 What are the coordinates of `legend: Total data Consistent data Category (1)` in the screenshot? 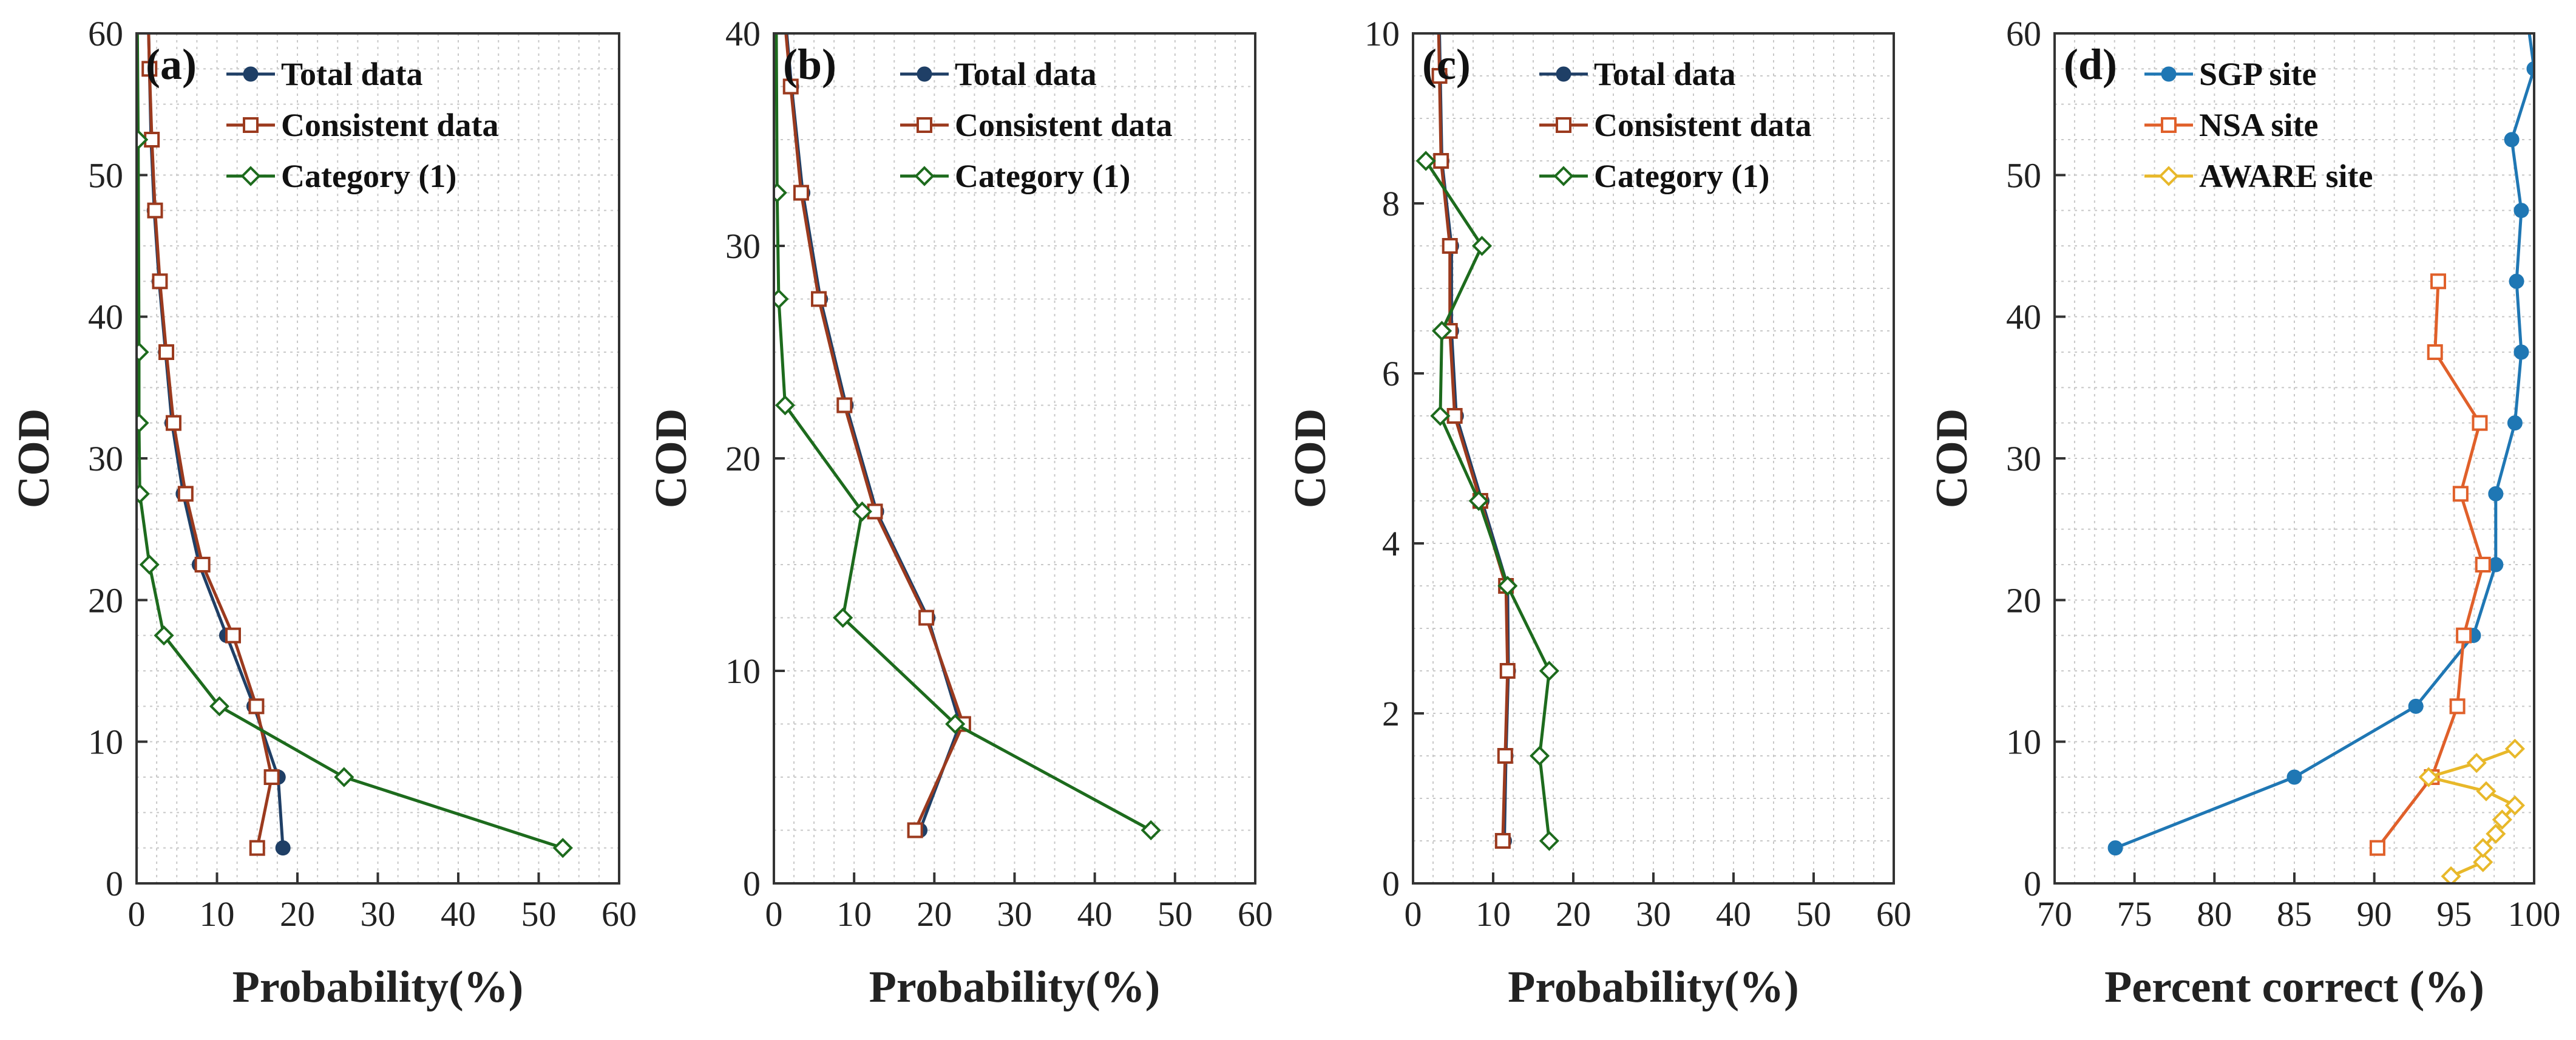 It's located at (362, 125).